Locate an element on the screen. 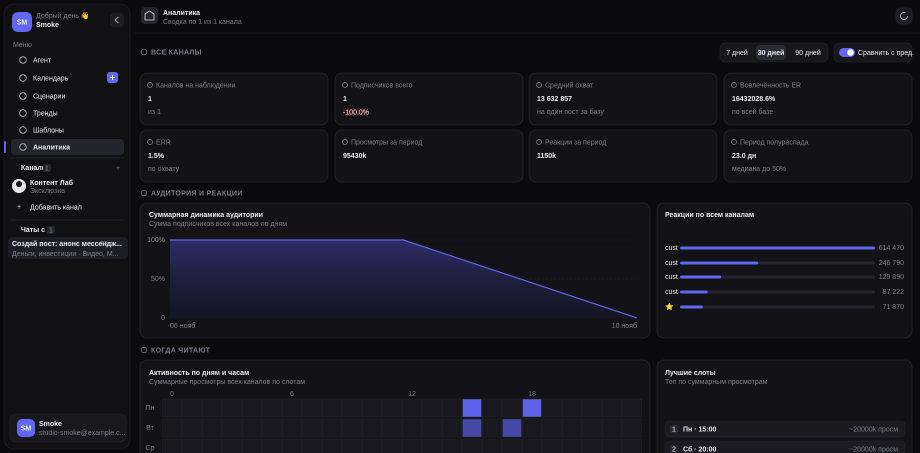 The width and height of the screenshot is (920, 453). header-icon-glyph is located at coordinates (149, 15).